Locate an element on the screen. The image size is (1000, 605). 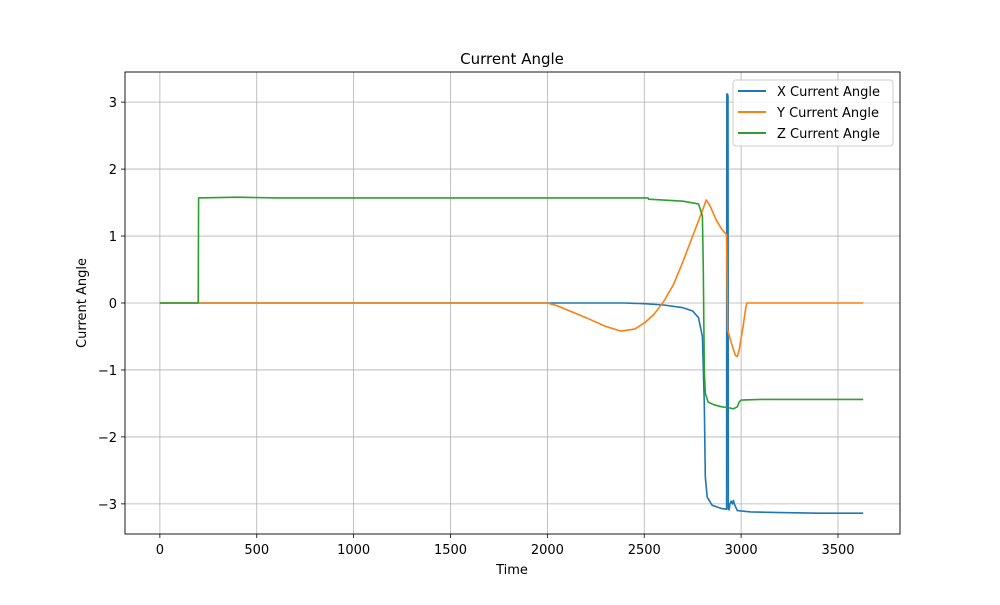
y-tick-label: 0 is located at coordinates (113, 304).